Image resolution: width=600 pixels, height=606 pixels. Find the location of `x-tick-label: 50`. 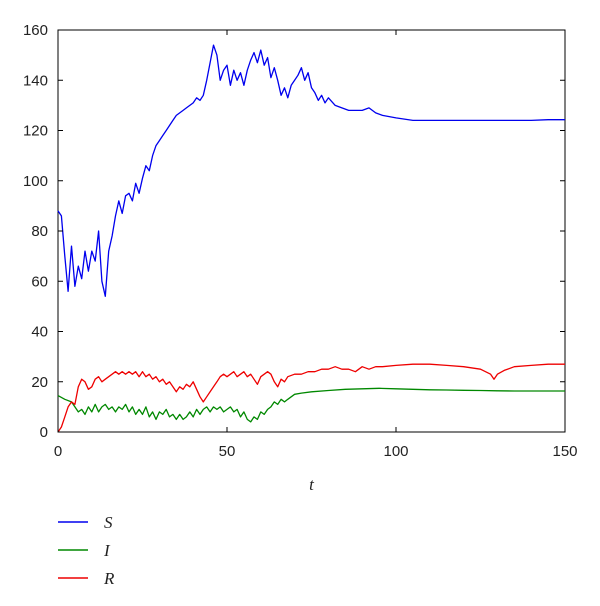

x-tick-label: 50 is located at coordinates (227, 451).